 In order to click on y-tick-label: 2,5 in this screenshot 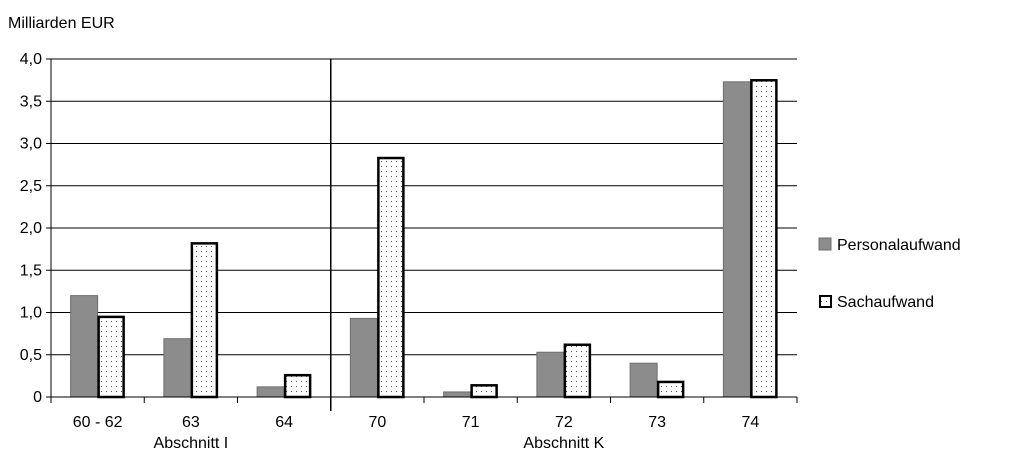, I will do `click(31, 186)`.